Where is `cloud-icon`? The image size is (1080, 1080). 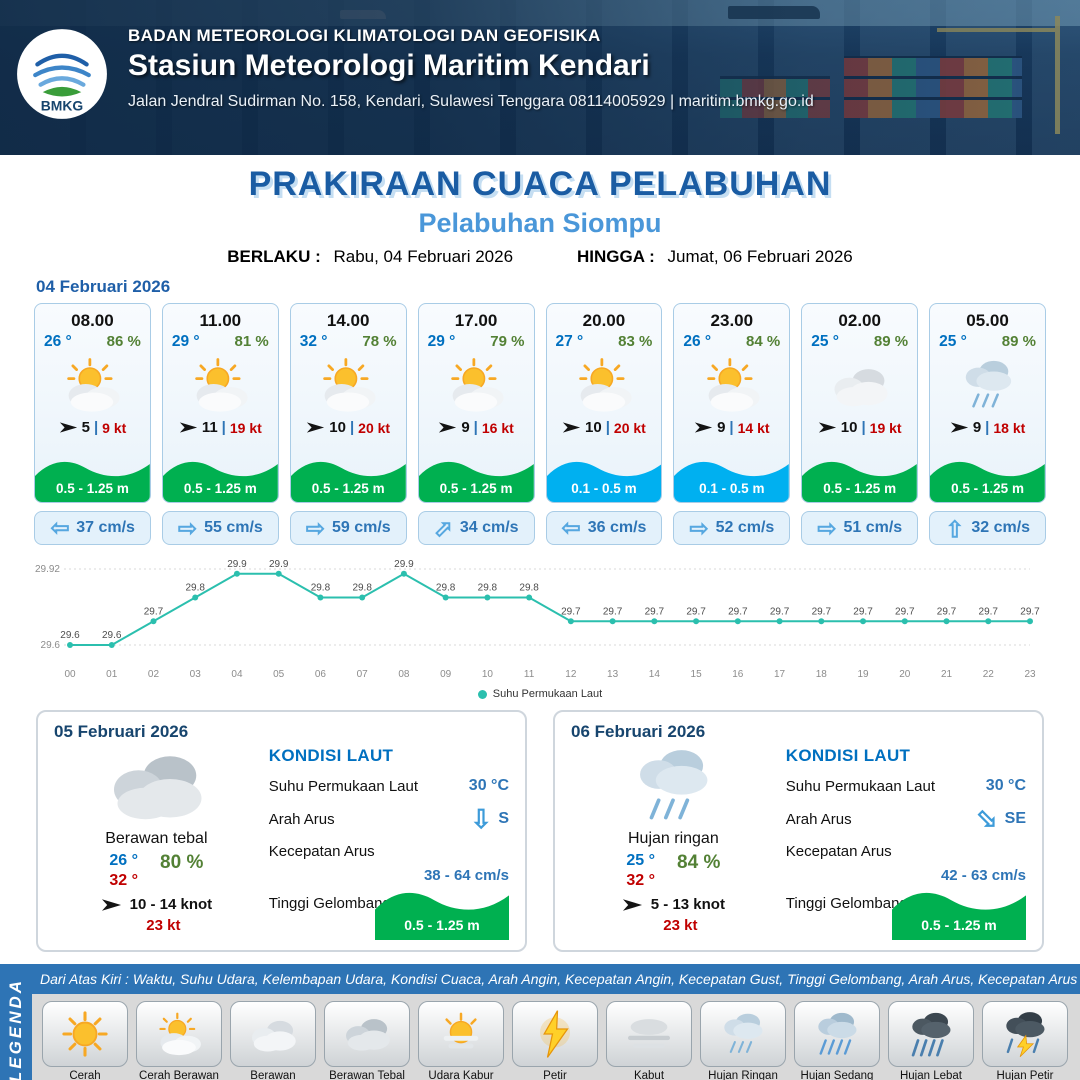 cloud-icon is located at coordinates (859, 385).